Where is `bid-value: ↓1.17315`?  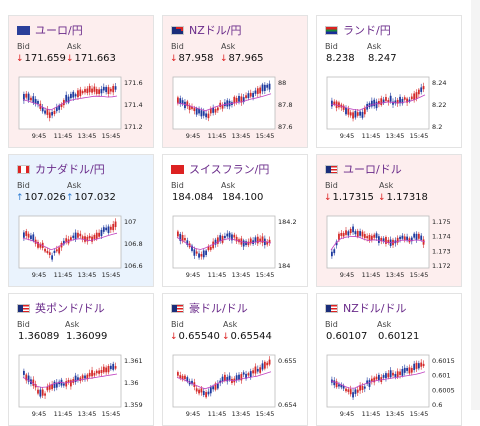
bid-value: ↓1.17315 is located at coordinates (349, 197).